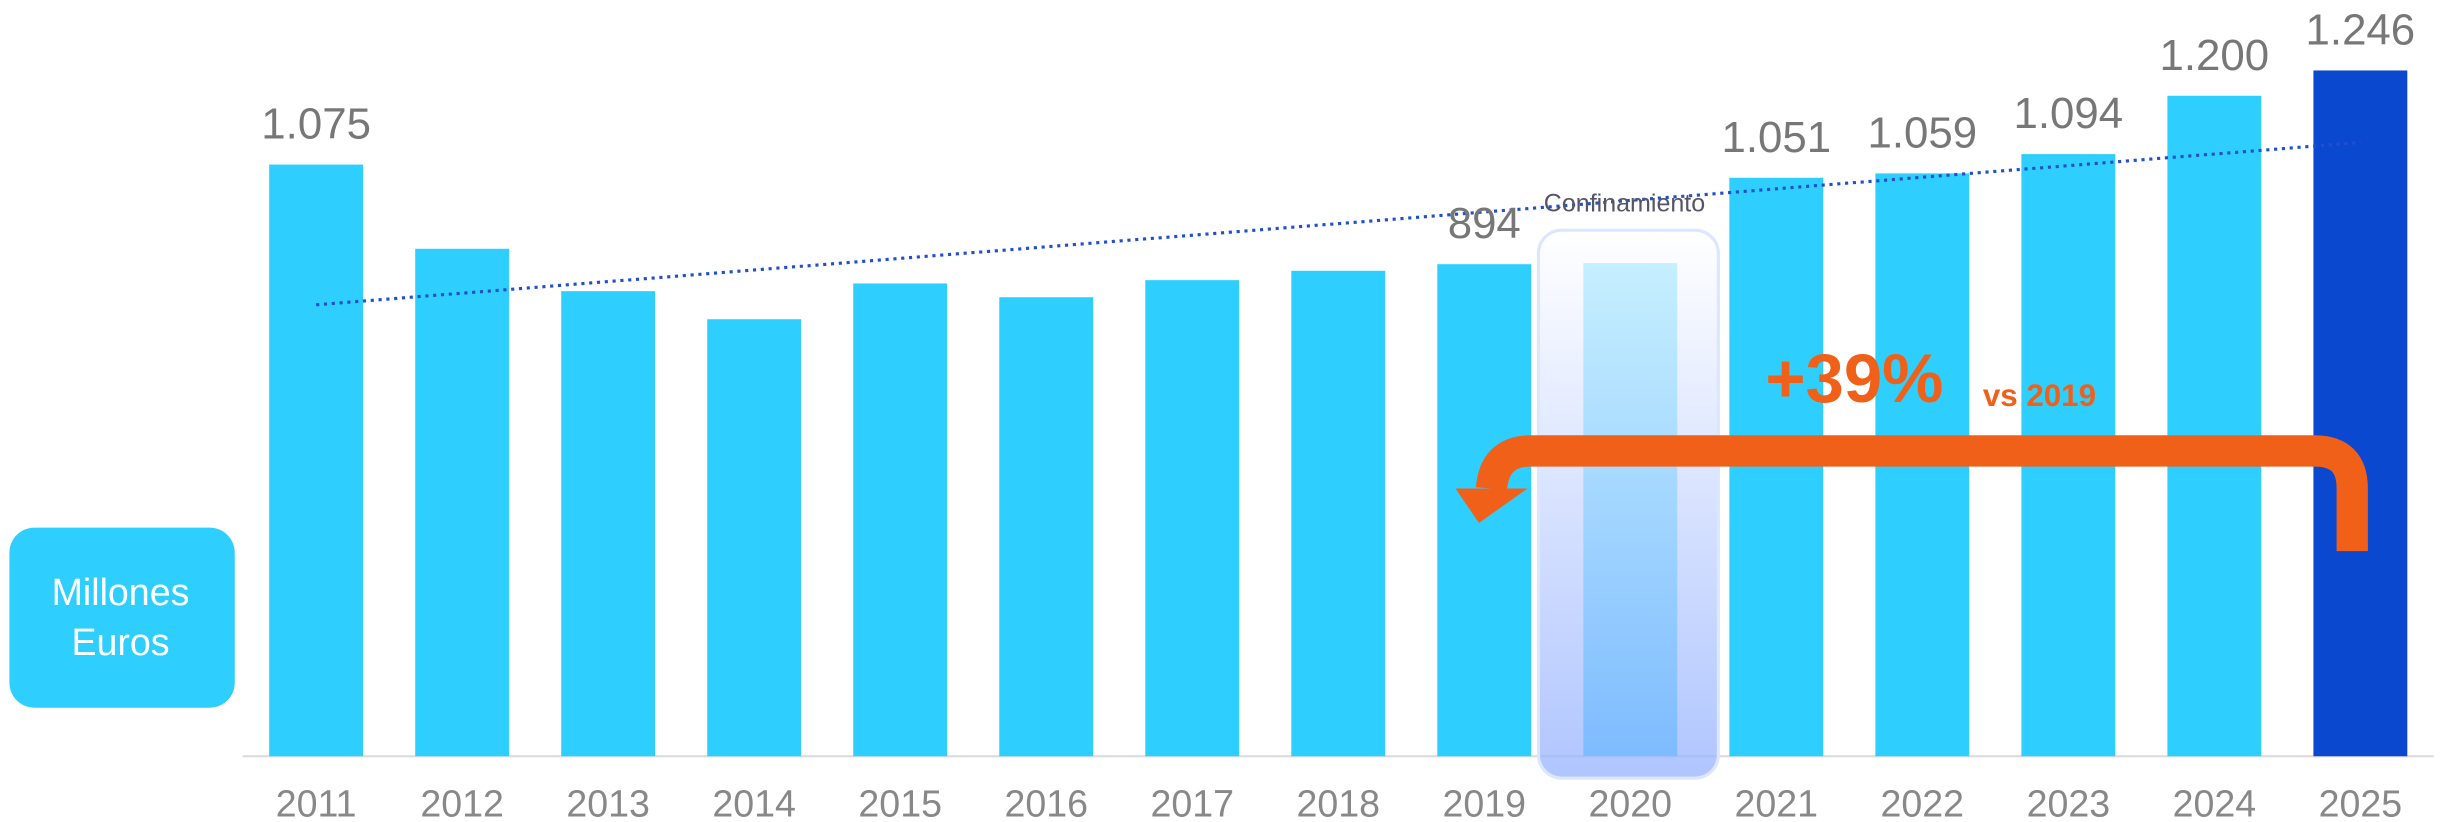 The image size is (2443, 822). What do you see at coordinates (900, 802) in the screenshot?
I see `x-tick-label: 2015` at bounding box center [900, 802].